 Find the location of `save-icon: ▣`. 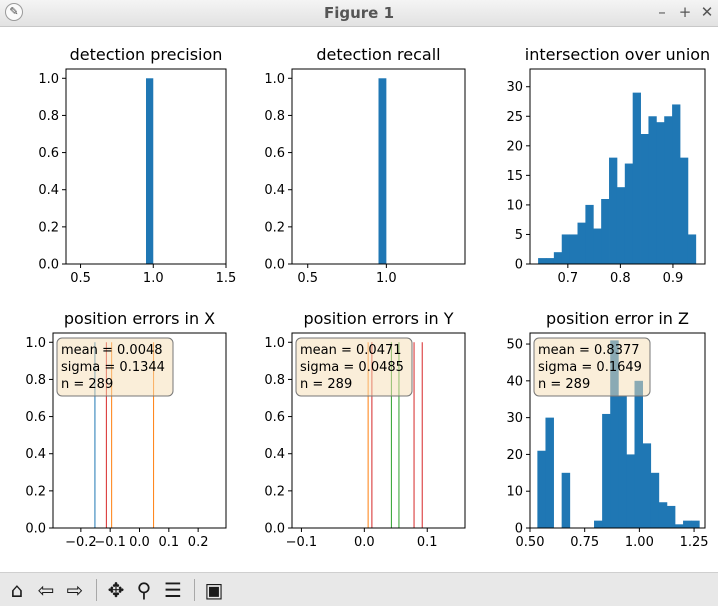

save-icon: ▣ is located at coordinates (214, 590).